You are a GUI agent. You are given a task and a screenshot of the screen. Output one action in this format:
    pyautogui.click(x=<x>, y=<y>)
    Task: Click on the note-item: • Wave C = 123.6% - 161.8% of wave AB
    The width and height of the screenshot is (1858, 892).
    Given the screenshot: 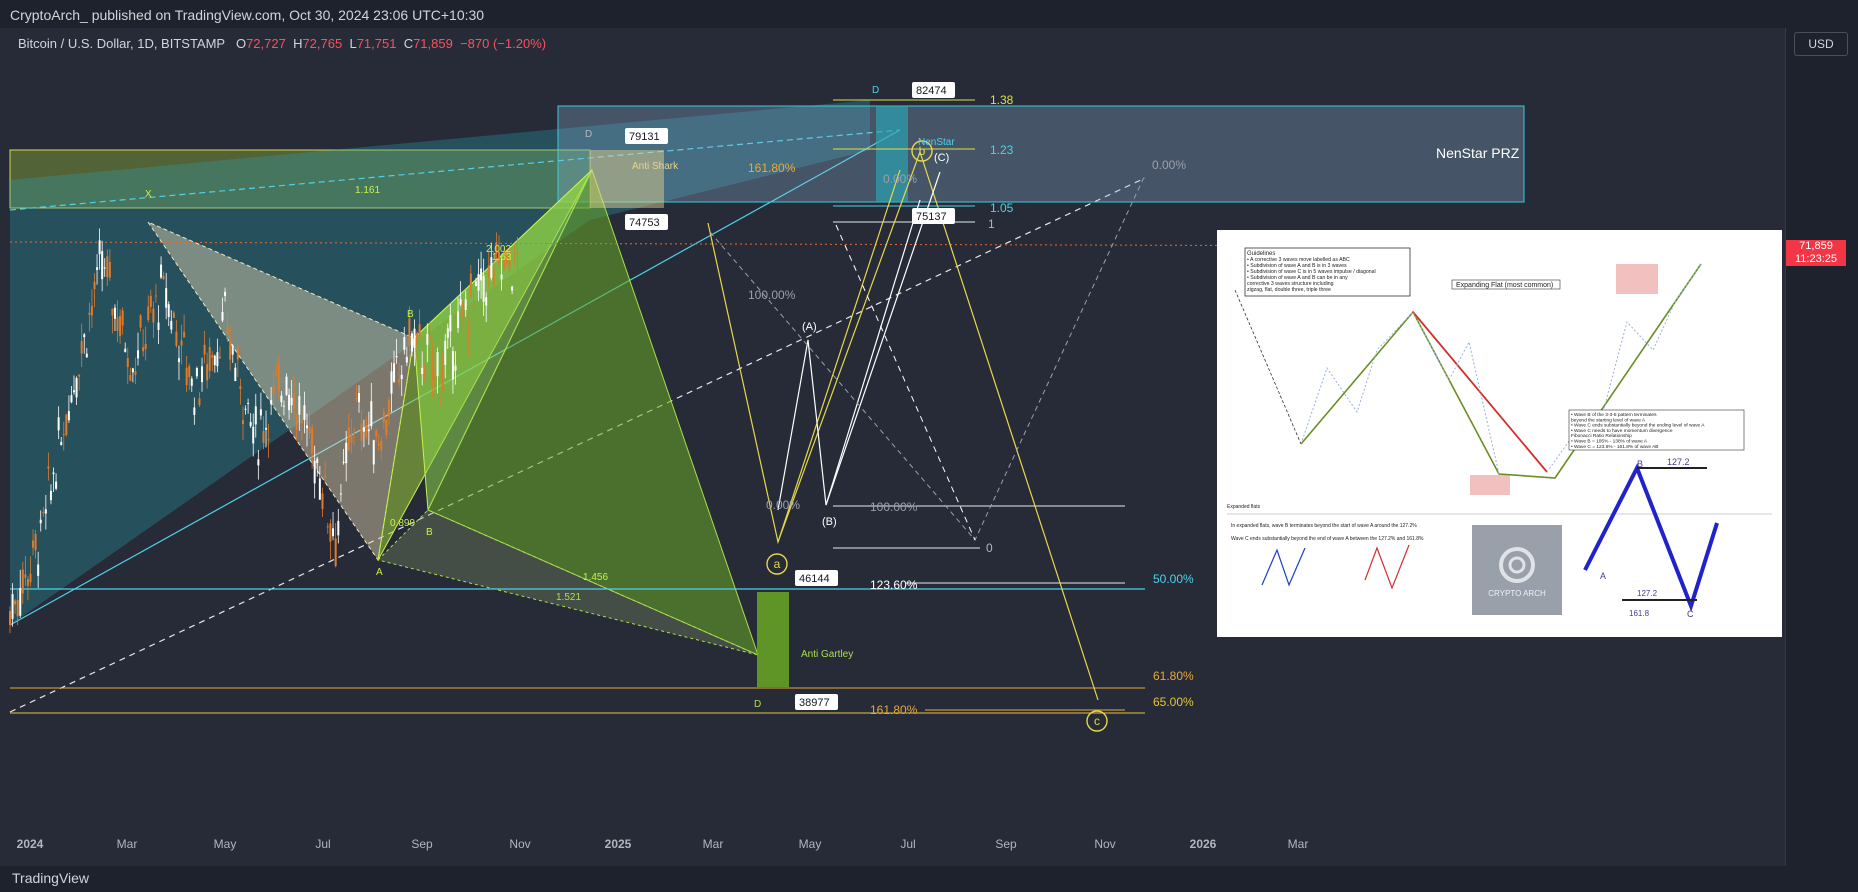 What is the action you would take?
    pyautogui.click(x=1615, y=447)
    